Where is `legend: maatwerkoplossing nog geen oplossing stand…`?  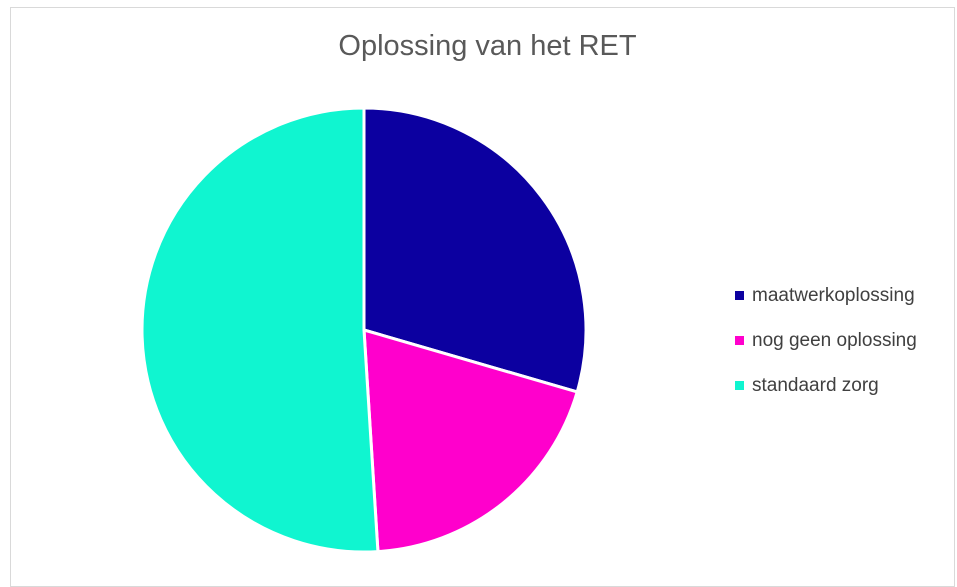 legend: maatwerkoplossing nog geen oplossing stand… is located at coordinates (826, 340).